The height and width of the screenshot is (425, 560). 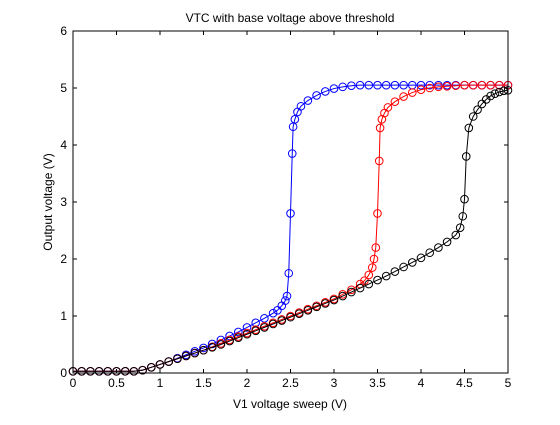 I want to click on x-tick-label: 1, so click(x=160, y=383).